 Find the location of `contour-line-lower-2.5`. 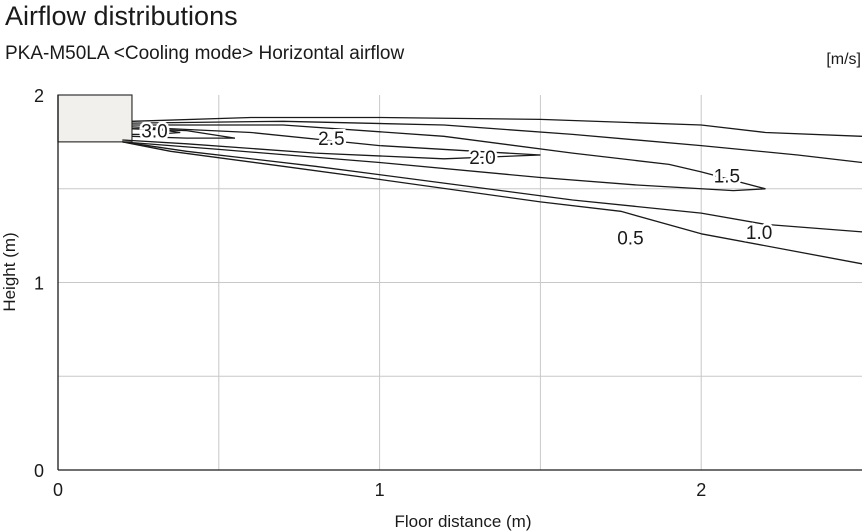

contour-line-lower-2.5 is located at coordinates (183, 137).